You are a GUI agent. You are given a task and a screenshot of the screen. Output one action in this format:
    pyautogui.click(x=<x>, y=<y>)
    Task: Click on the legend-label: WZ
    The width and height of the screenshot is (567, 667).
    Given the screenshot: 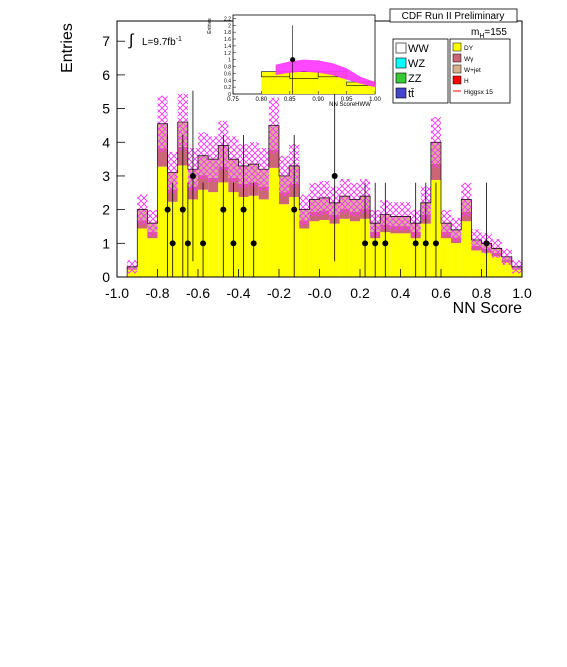 What is the action you would take?
    pyautogui.click(x=416, y=64)
    